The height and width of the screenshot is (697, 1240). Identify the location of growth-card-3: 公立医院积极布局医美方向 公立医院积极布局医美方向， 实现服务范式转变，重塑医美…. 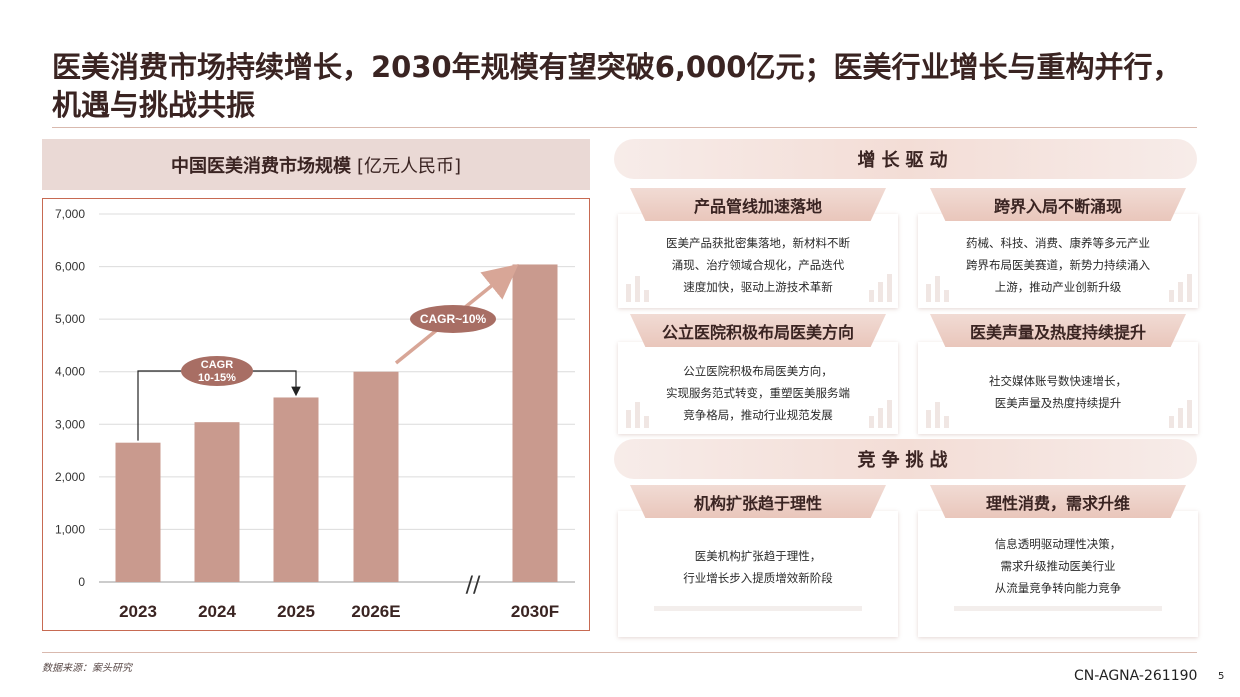
(758, 374).